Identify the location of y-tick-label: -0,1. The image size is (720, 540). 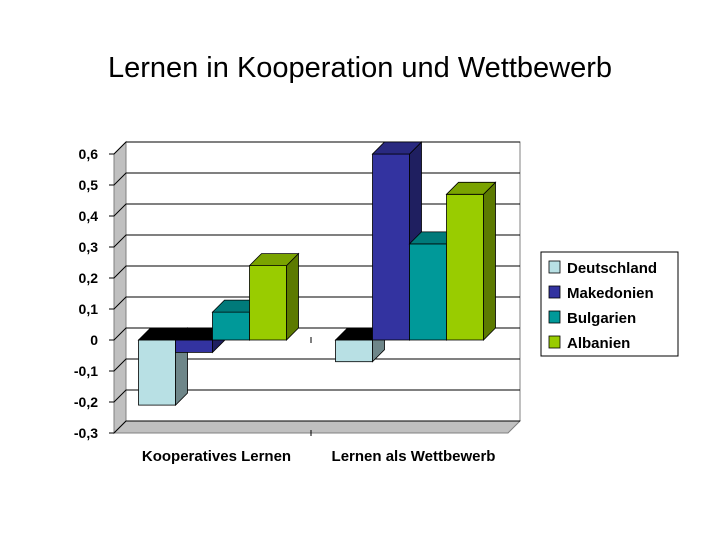
(86, 371).